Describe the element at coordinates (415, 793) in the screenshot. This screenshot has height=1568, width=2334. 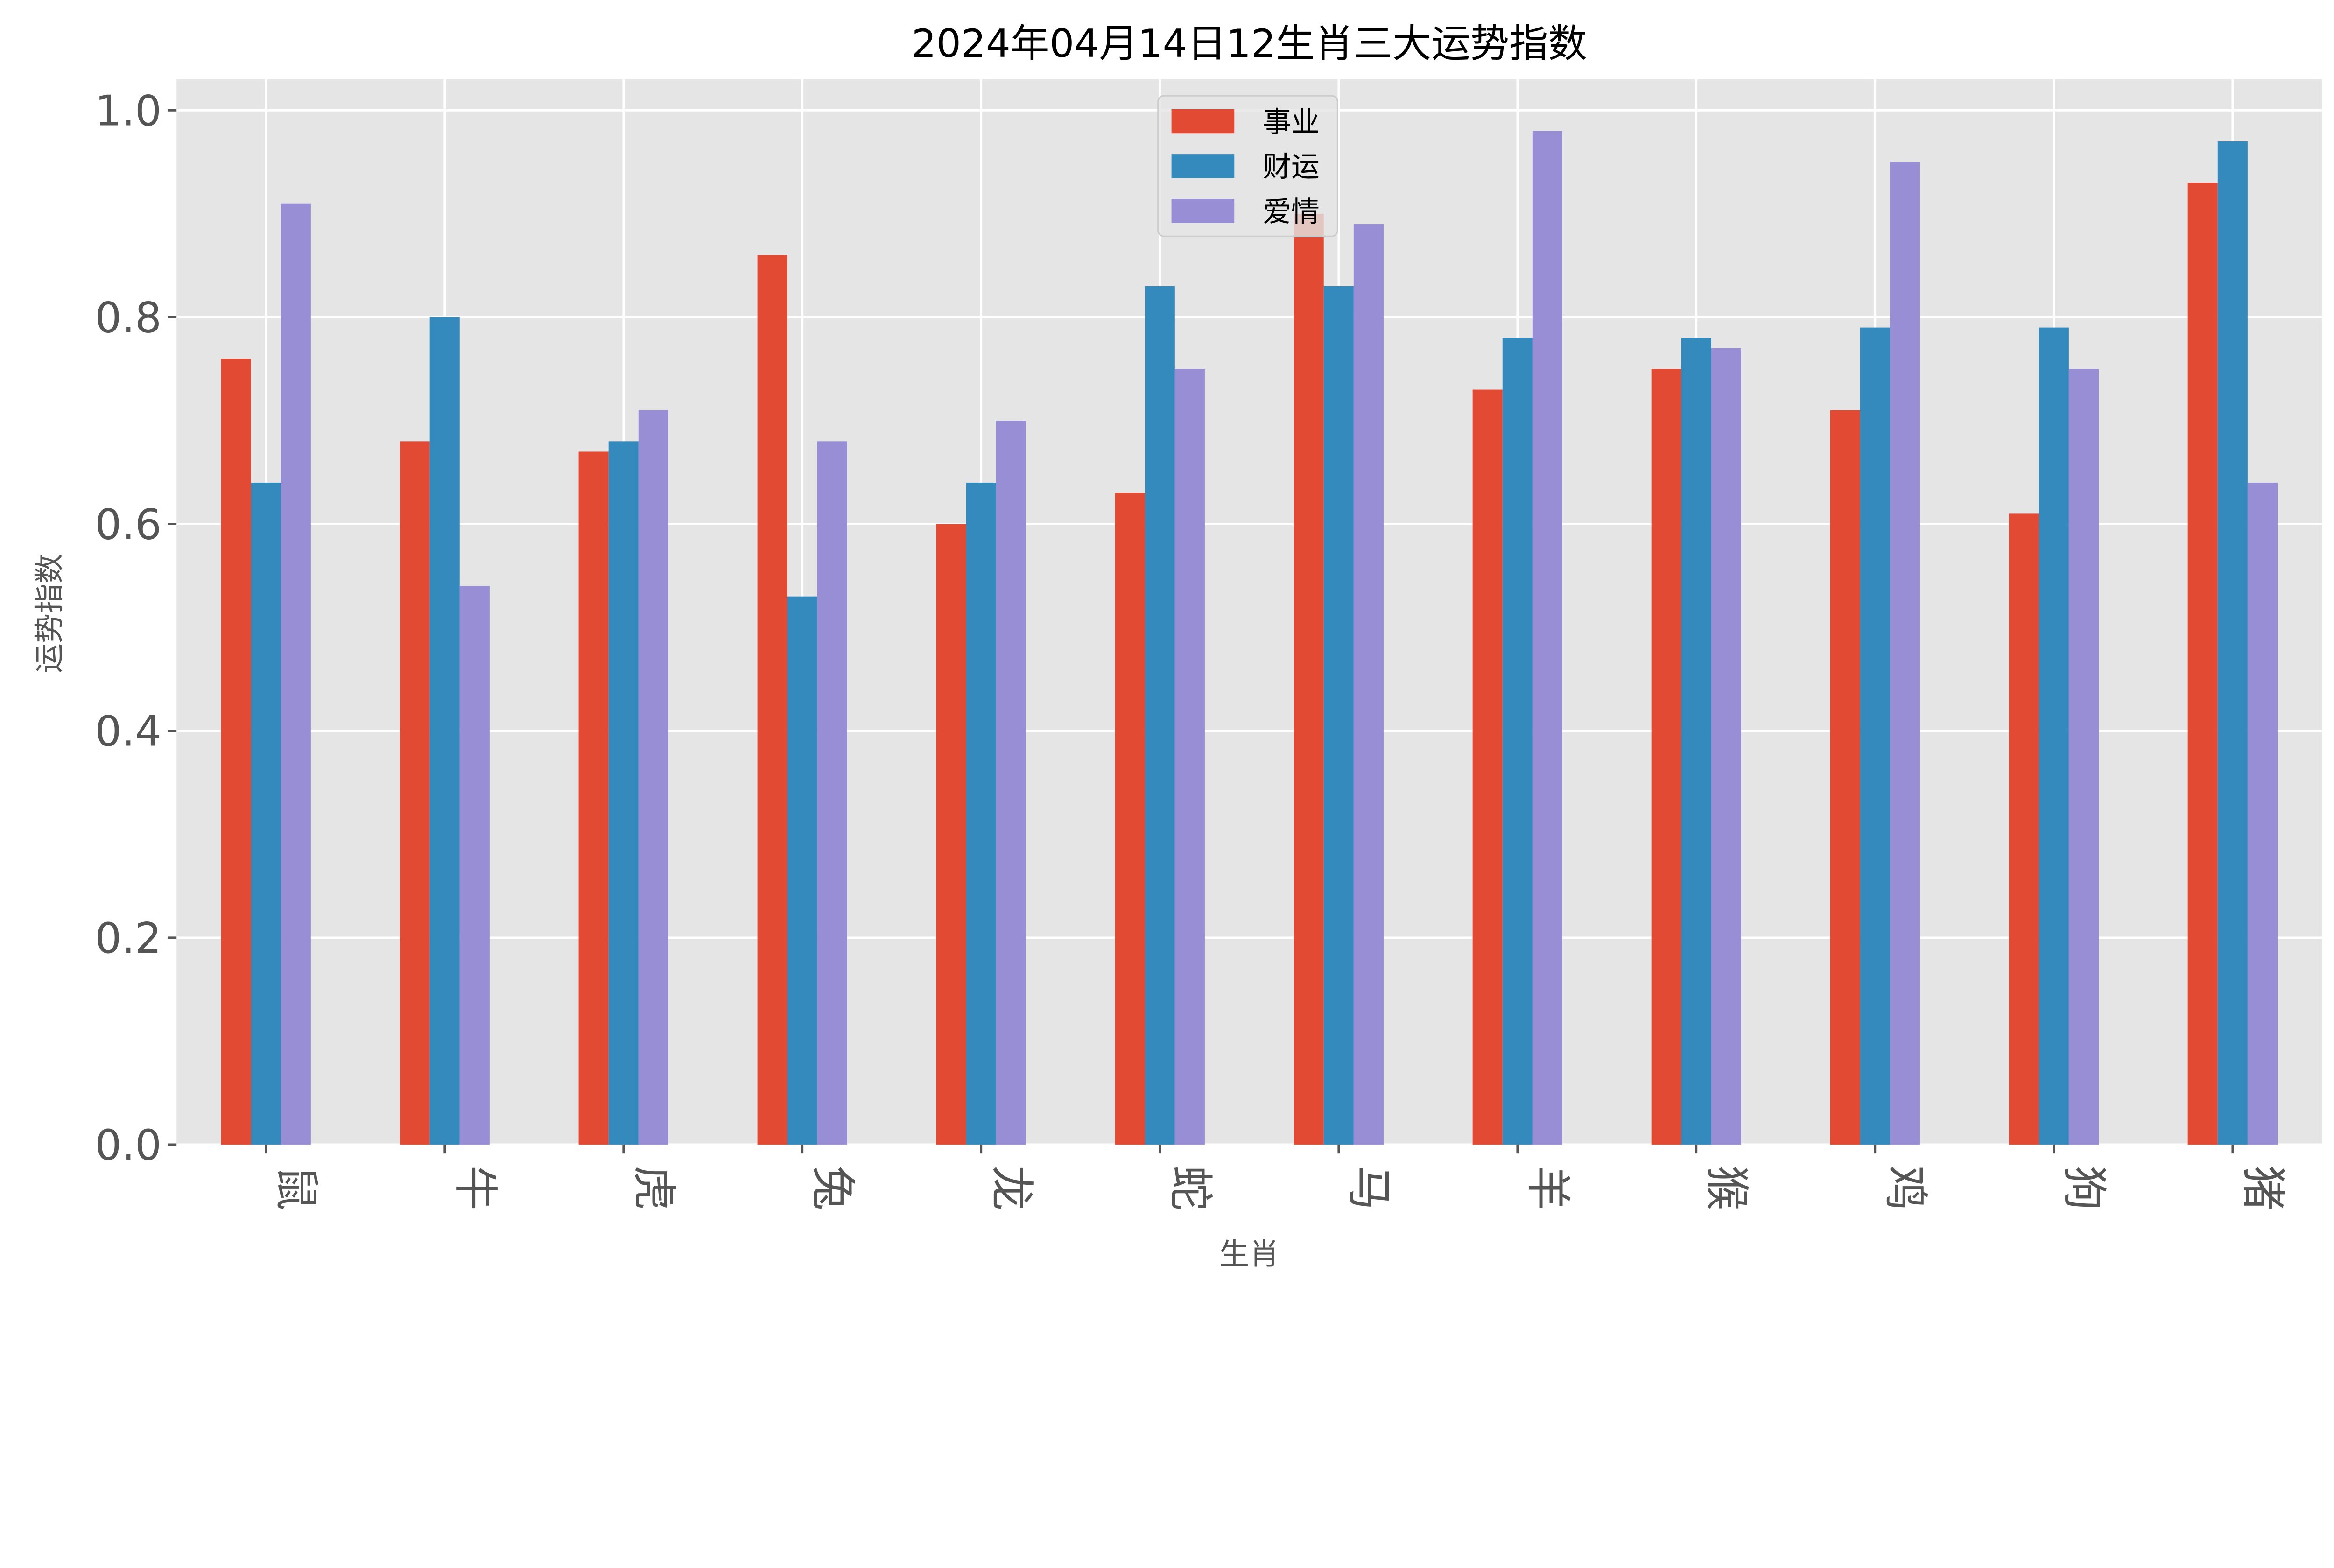
I see `bar-事业-牛` at that location.